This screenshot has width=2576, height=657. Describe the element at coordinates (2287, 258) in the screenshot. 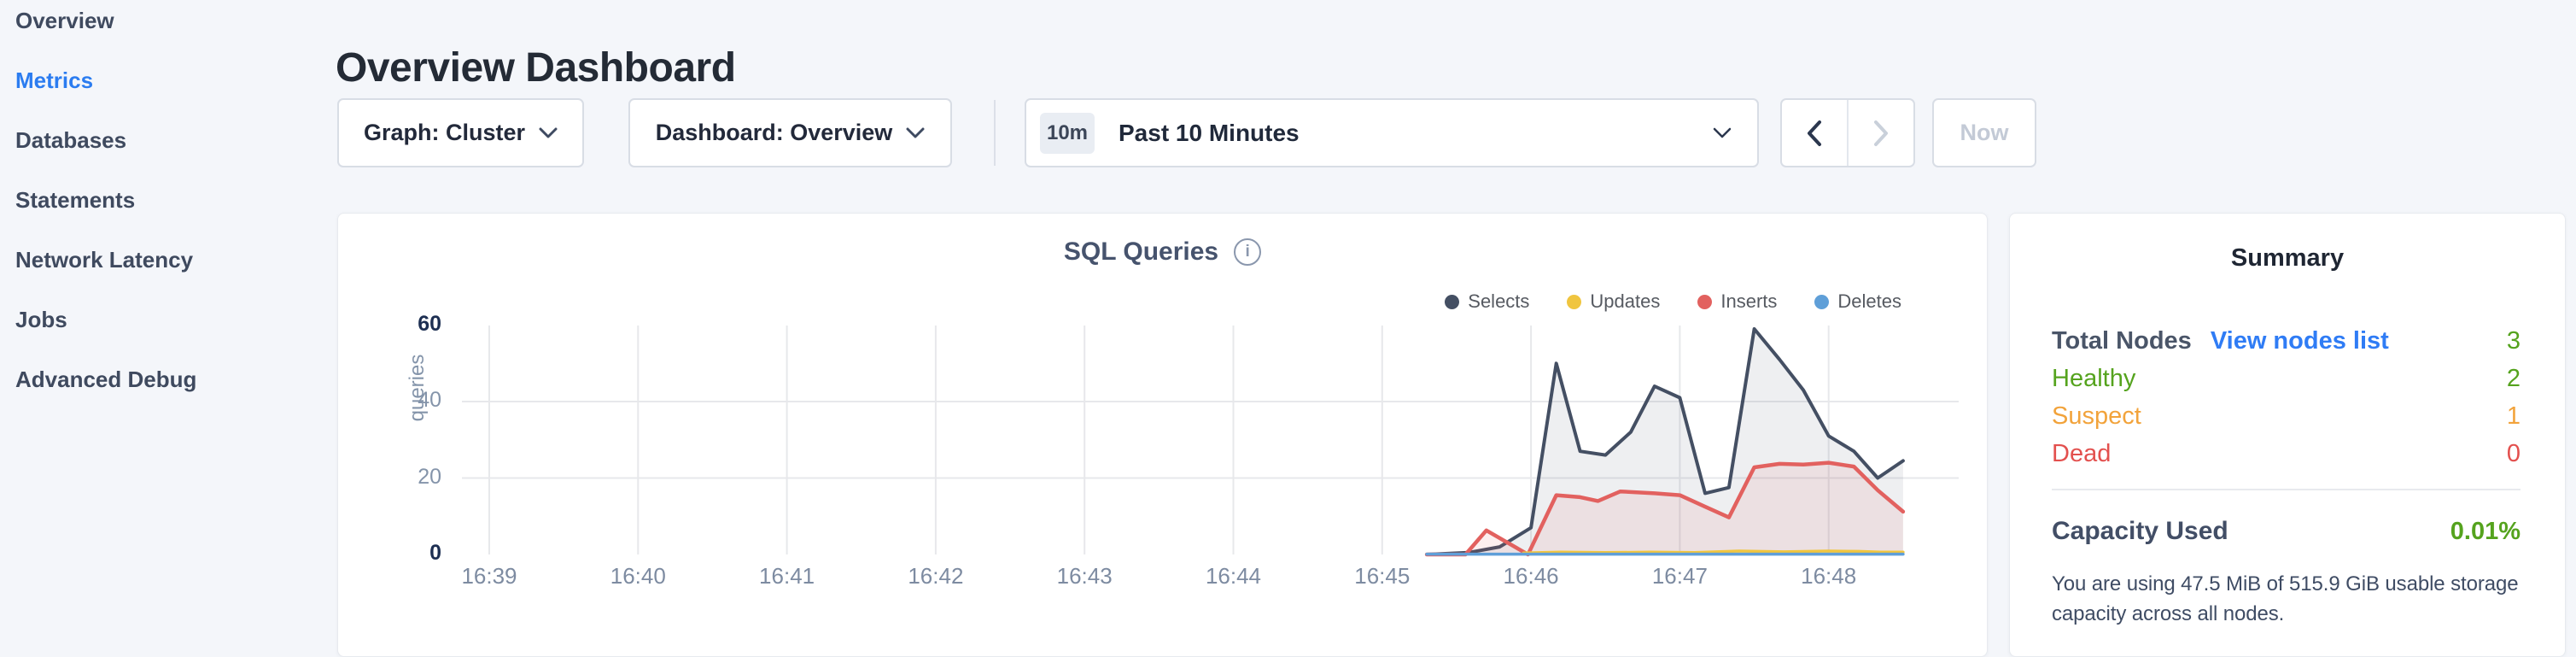

I see `summary-title: Summary` at that location.